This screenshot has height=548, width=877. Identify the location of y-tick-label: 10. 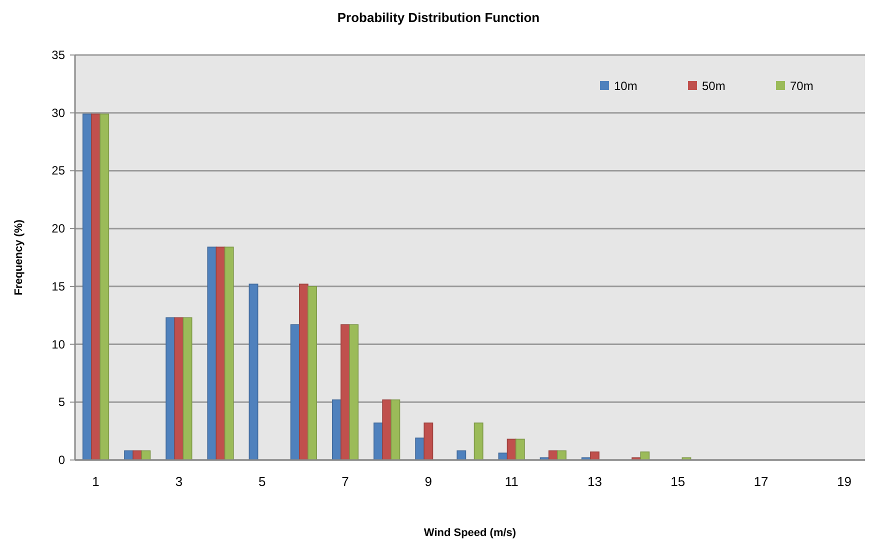
(59, 344).